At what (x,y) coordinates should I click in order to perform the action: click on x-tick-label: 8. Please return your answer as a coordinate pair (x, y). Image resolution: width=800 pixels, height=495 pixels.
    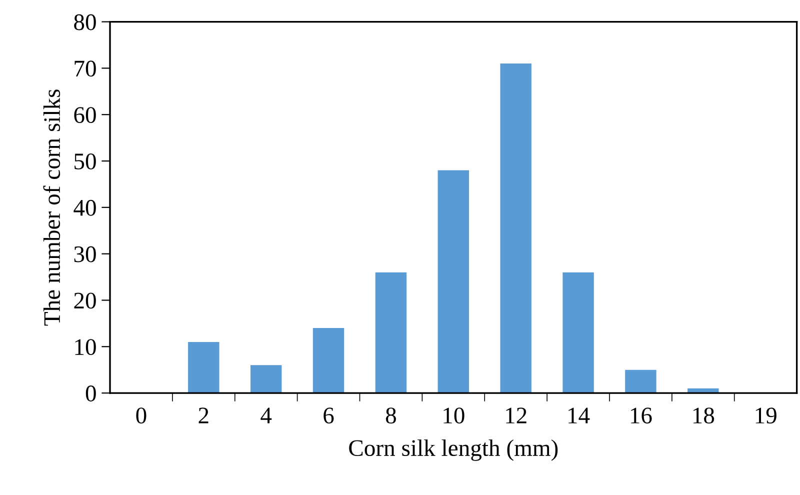
    Looking at the image, I should click on (391, 416).